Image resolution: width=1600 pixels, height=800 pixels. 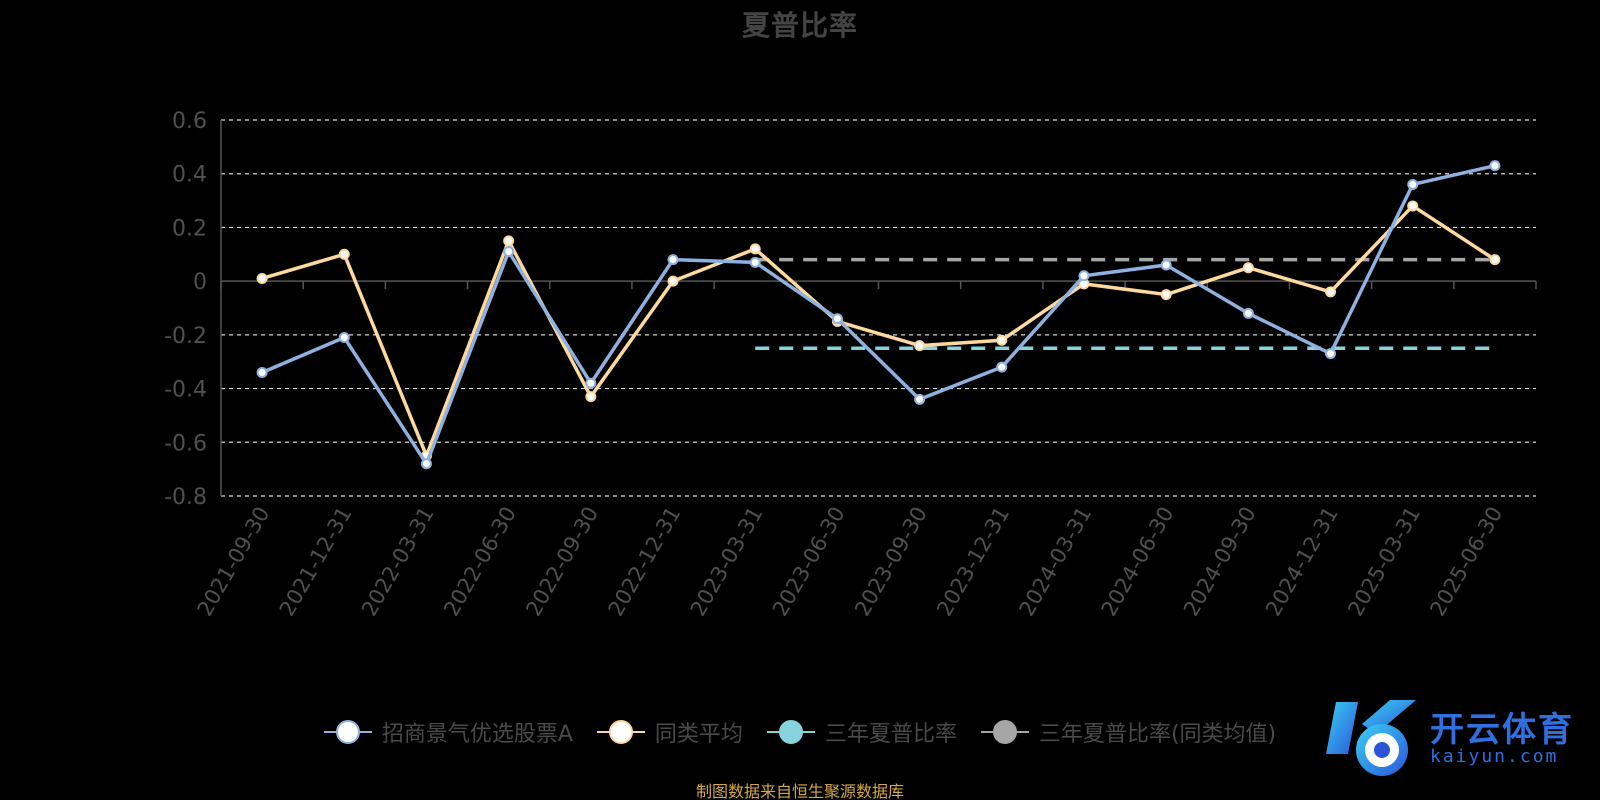 I want to click on legend-item-fund: 招商景气优选股票A, so click(x=448, y=732).